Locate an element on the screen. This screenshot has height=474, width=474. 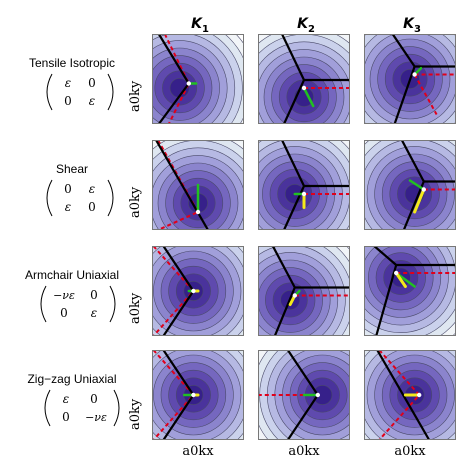
column-header-k2: K2 is located at coordinates (306, 25).